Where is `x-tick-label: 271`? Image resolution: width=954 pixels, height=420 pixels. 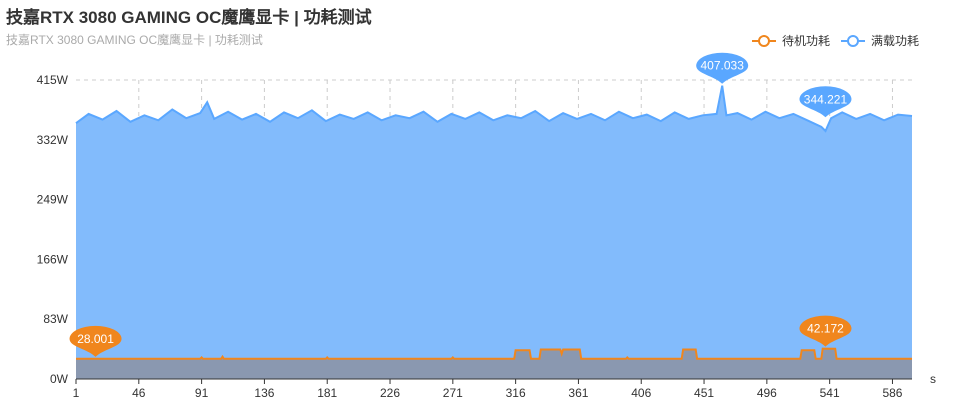
x-tick-label: 271 is located at coordinates (453, 393).